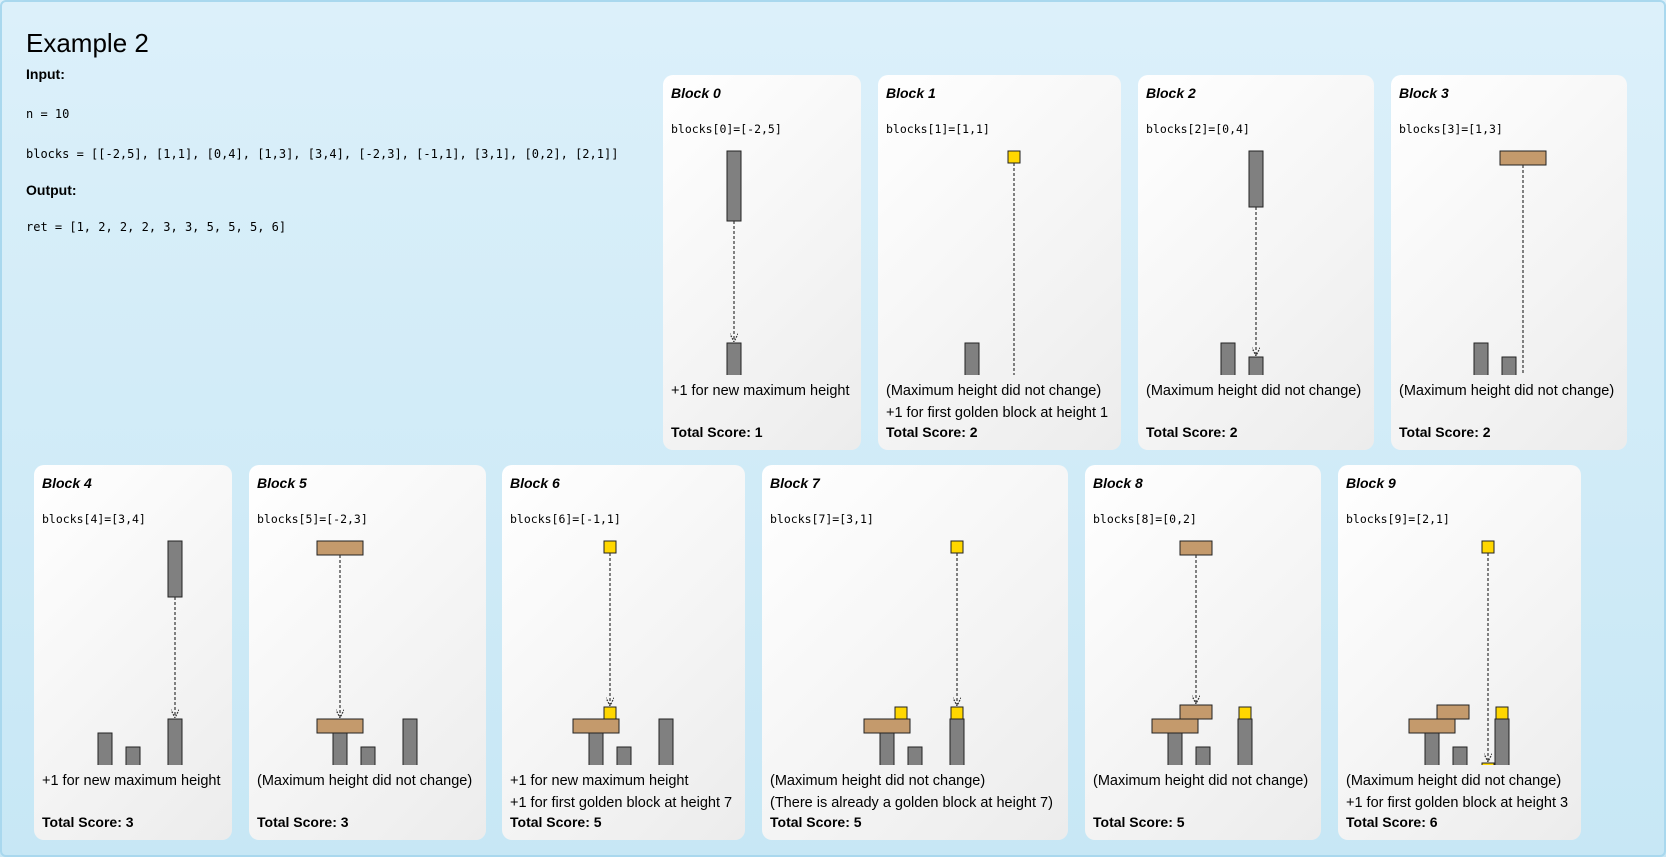 The image size is (1666, 857). What do you see at coordinates (717, 432) in the screenshot?
I see `total-score: Total Score: 1` at bounding box center [717, 432].